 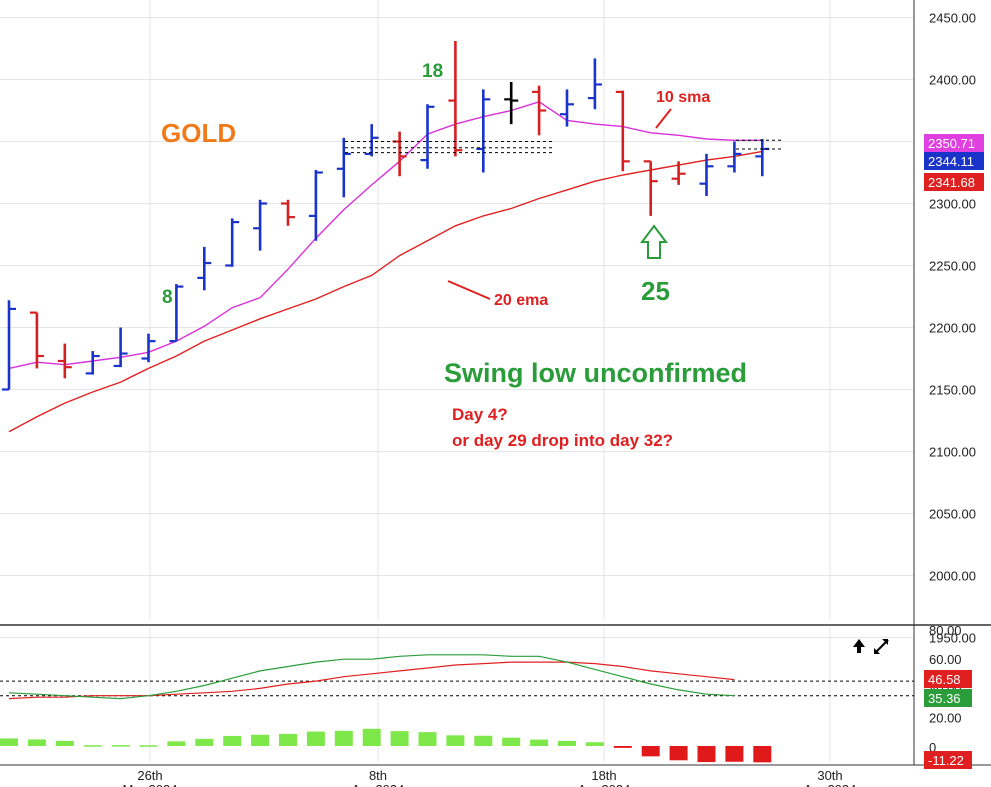 What do you see at coordinates (944, 698) in the screenshot?
I see `indicator-value-text: 35.36` at bounding box center [944, 698].